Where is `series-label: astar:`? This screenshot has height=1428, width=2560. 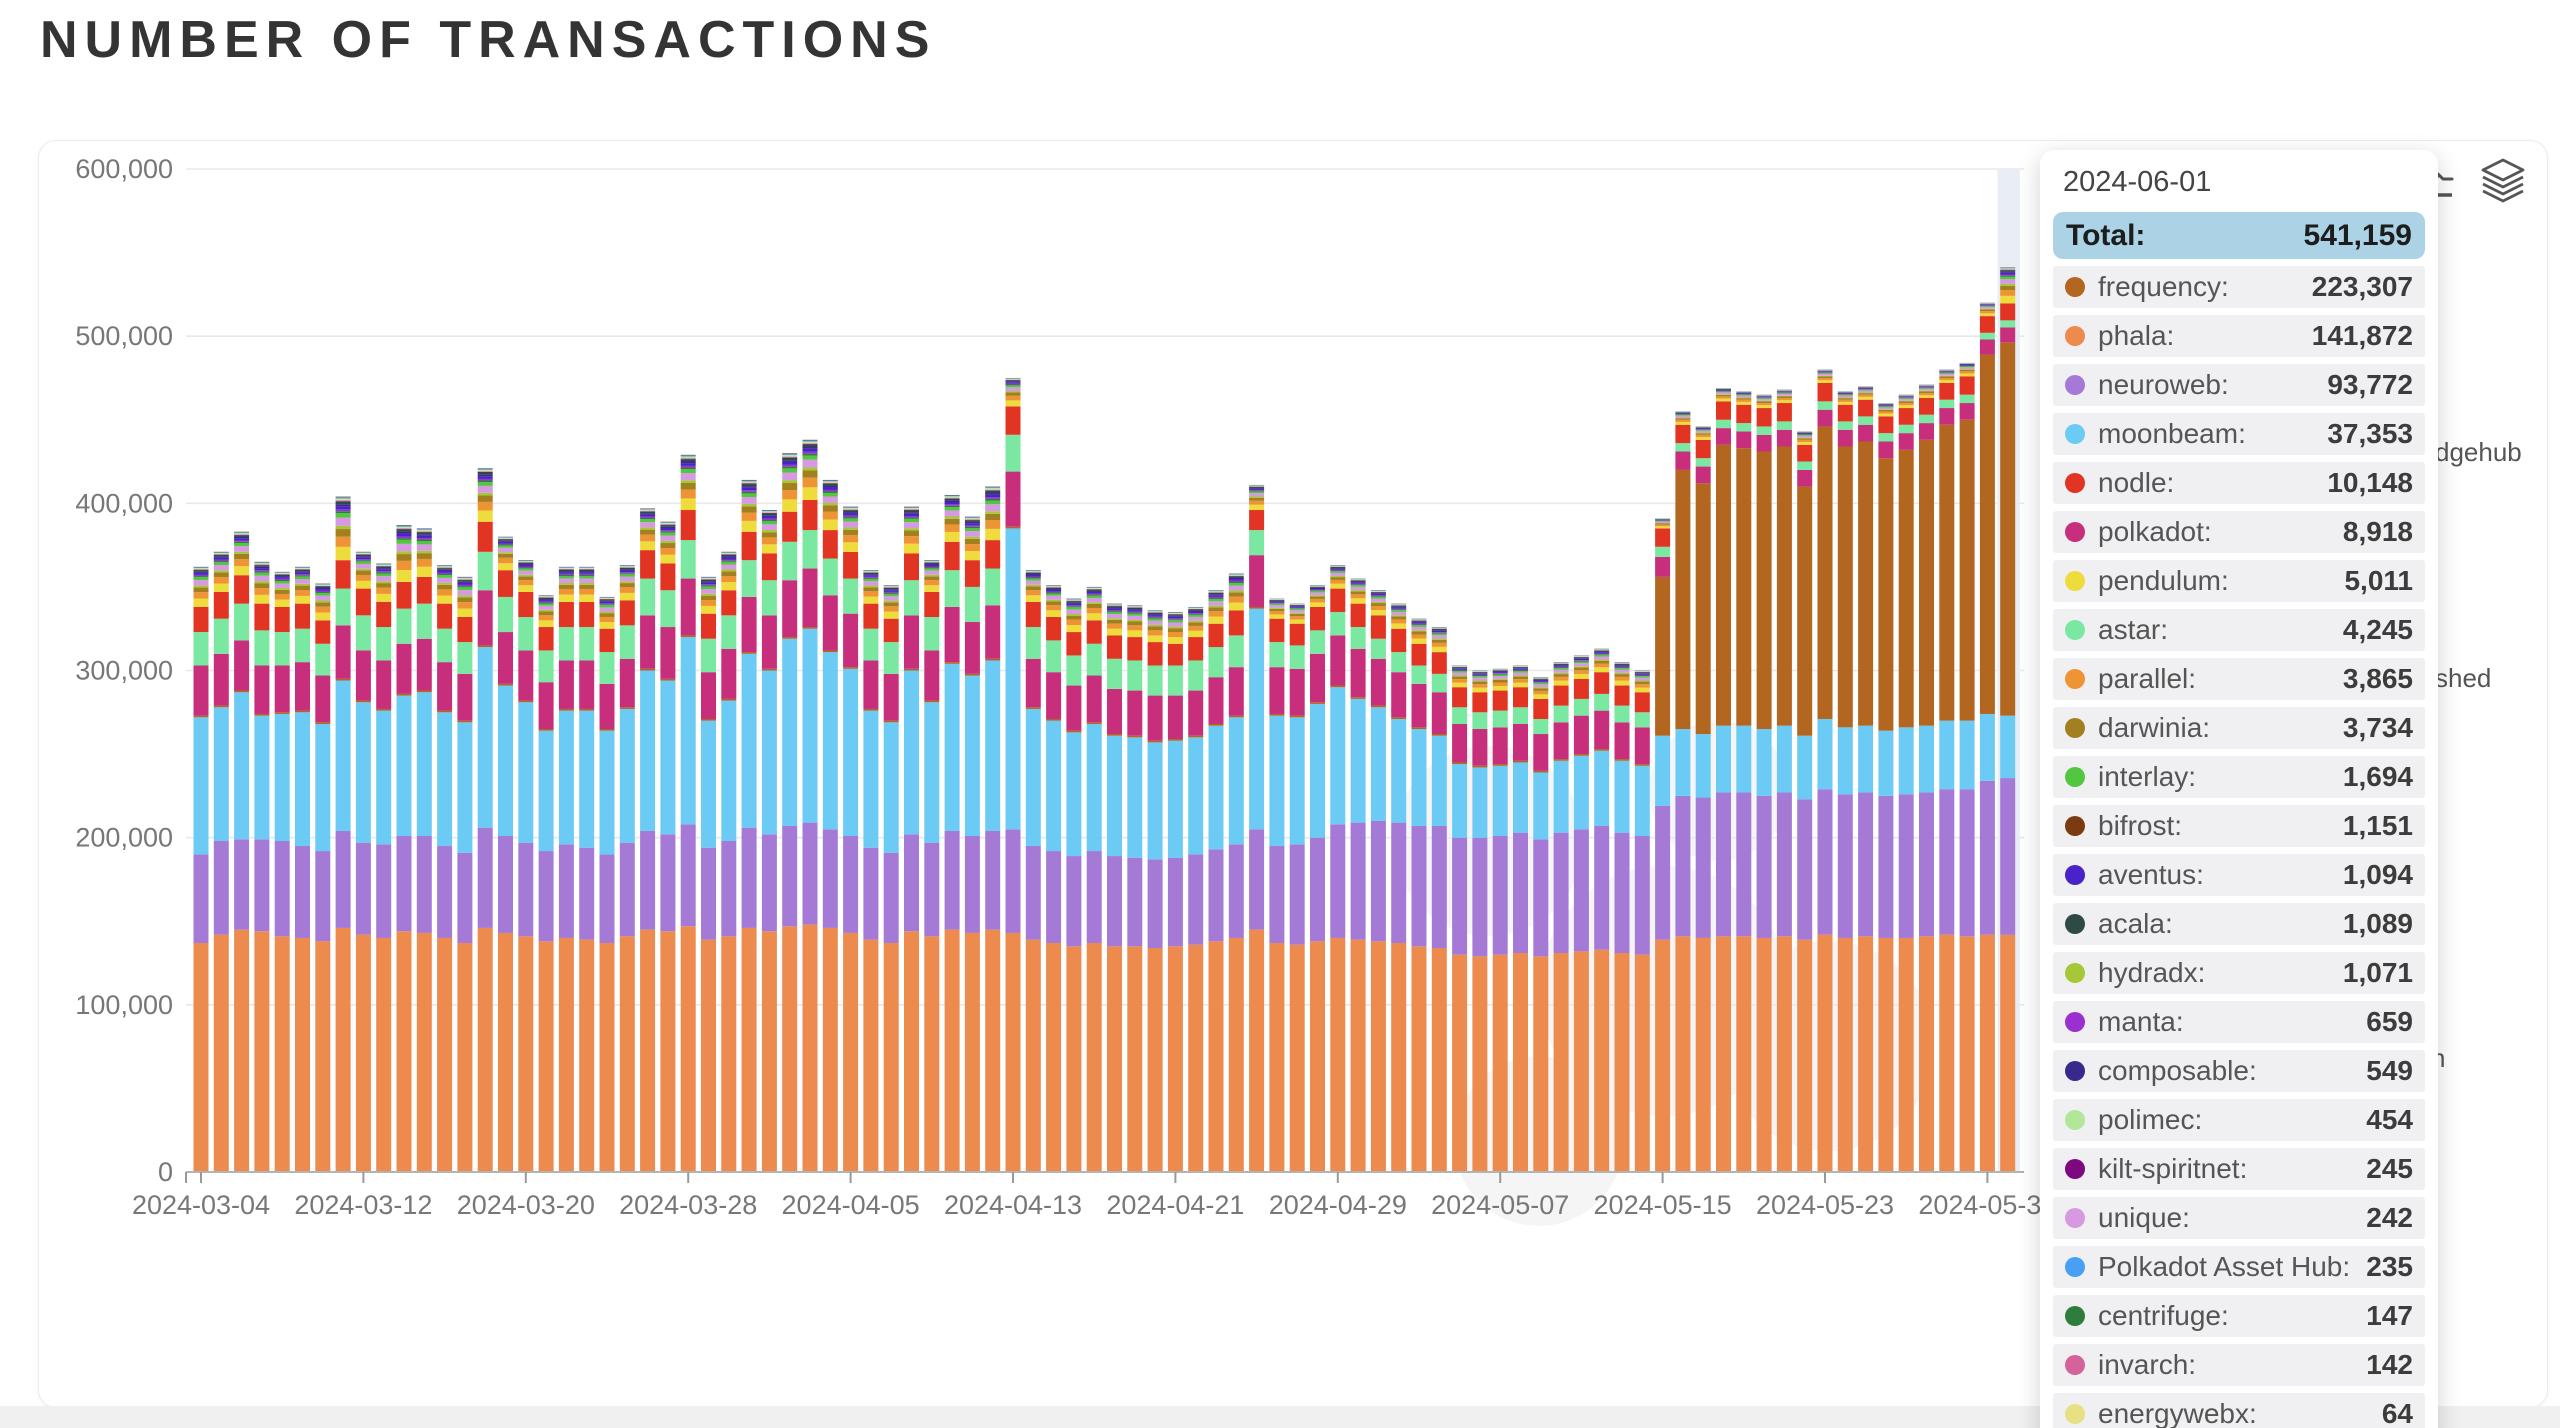 series-label: astar: is located at coordinates (2133, 629).